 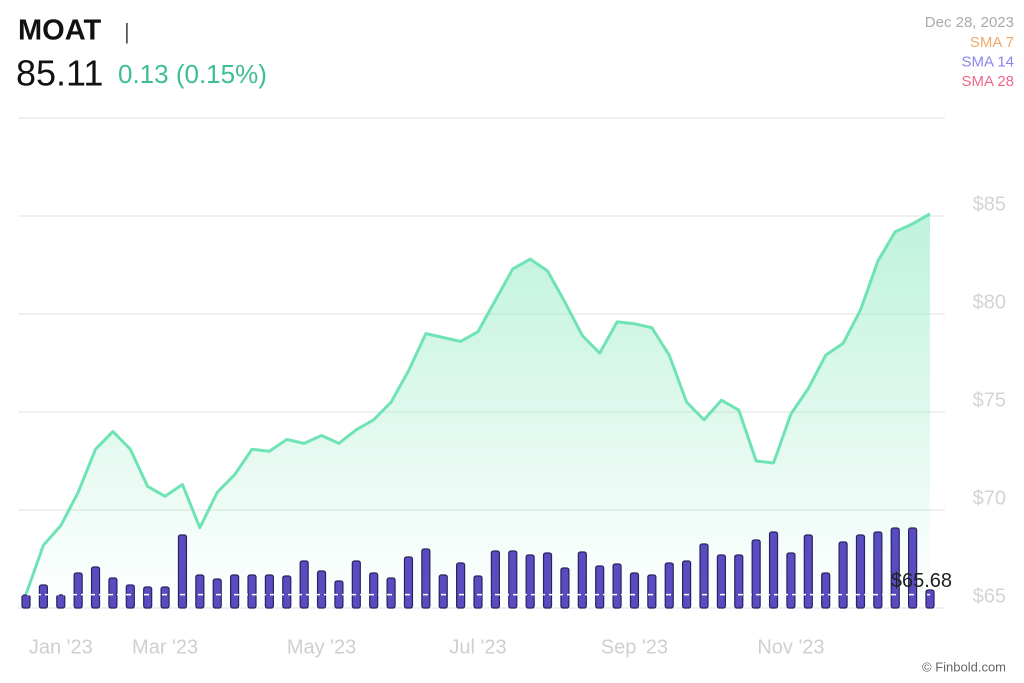 I want to click on legend-entry: SMA 28, so click(x=987, y=81).